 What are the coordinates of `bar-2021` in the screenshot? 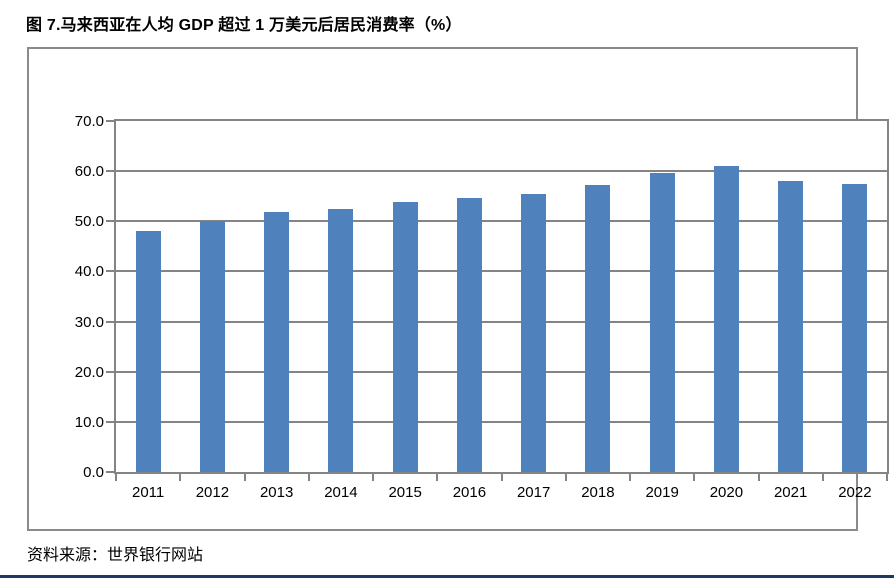 It's located at (791, 326).